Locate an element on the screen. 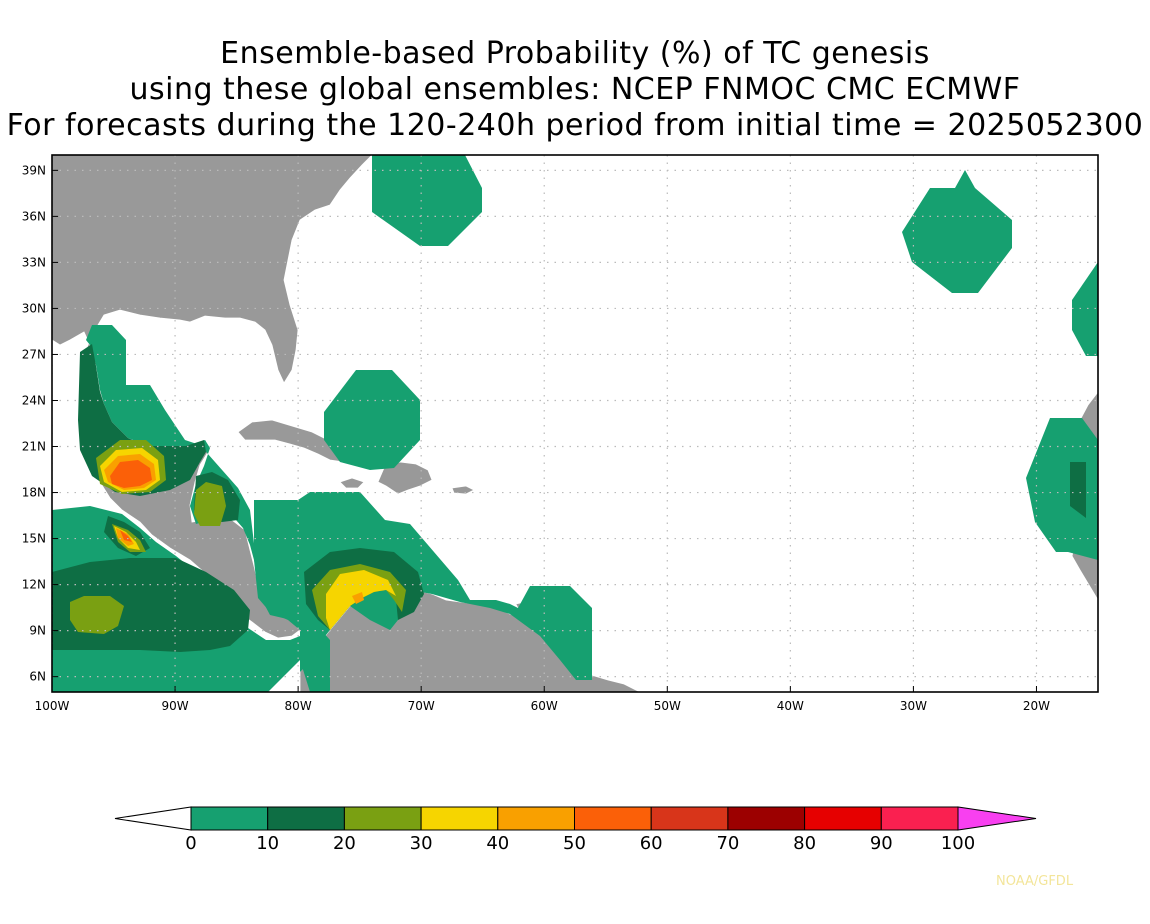 This screenshot has height=924, width=1150. lon-label-40W: 40W is located at coordinates (790, 706).